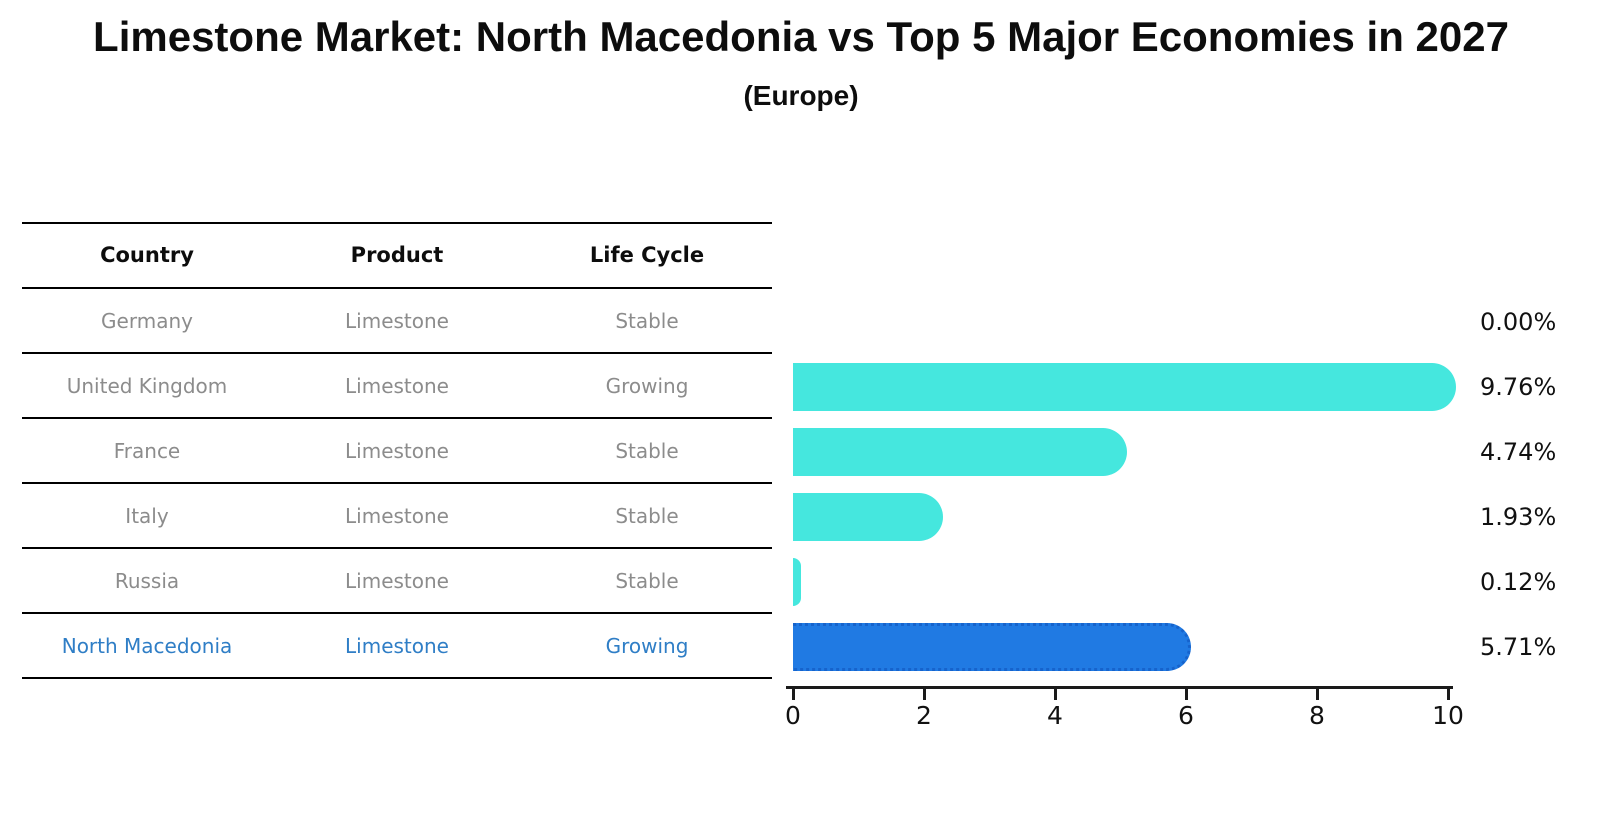 This screenshot has height=823, width=1602. Describe the element at coordinates (1448, 715) in the screenshot. I see `x-tick-label-10: 10` at that location.